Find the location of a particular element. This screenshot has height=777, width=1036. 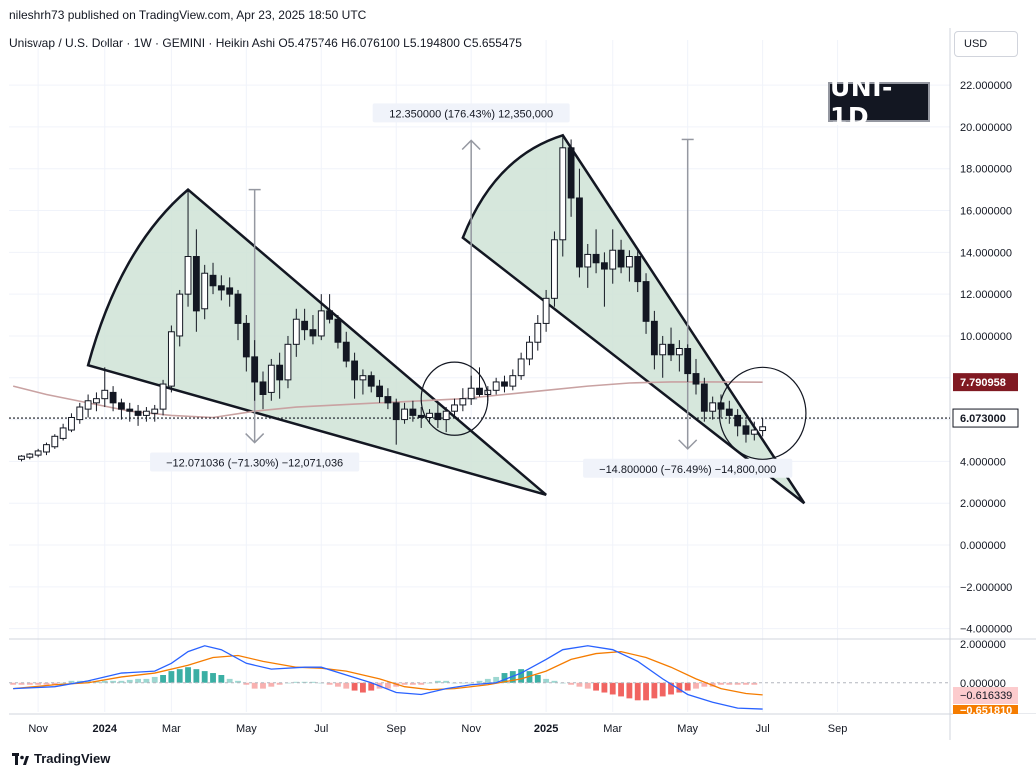

currency-selector: USD is located at coordinates (986, 44).